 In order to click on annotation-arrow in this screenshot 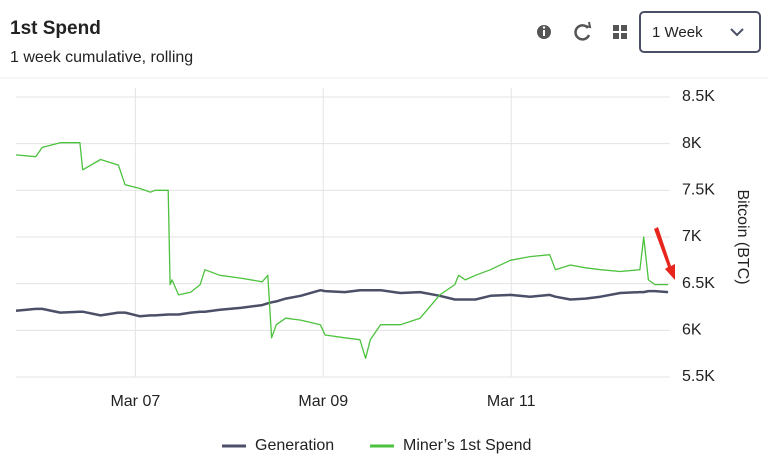, I will do `click(664, 253)`.